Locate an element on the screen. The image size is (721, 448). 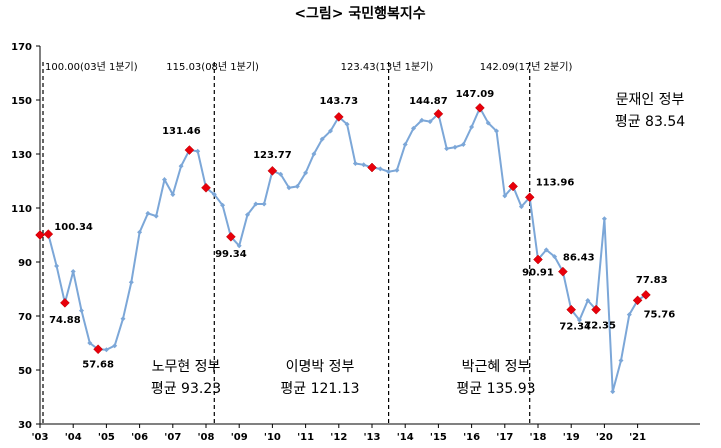
x-tick-label: '19 is located at coordinates (571, 437).